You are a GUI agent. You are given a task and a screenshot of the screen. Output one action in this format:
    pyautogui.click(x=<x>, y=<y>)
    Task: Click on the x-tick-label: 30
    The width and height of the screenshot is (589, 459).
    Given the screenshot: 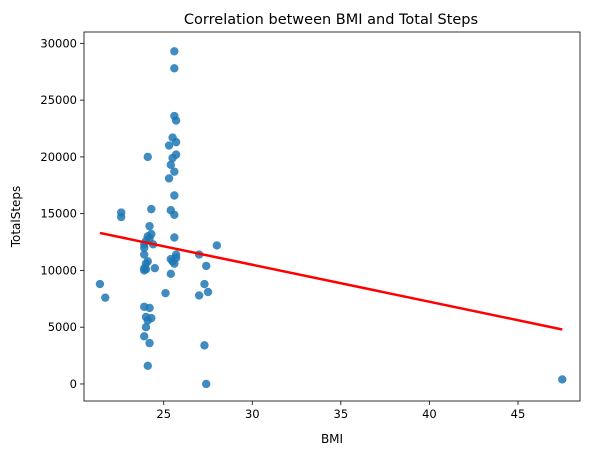 What is the action you would take?
    pyautogui.click(x=252, y=414)
    